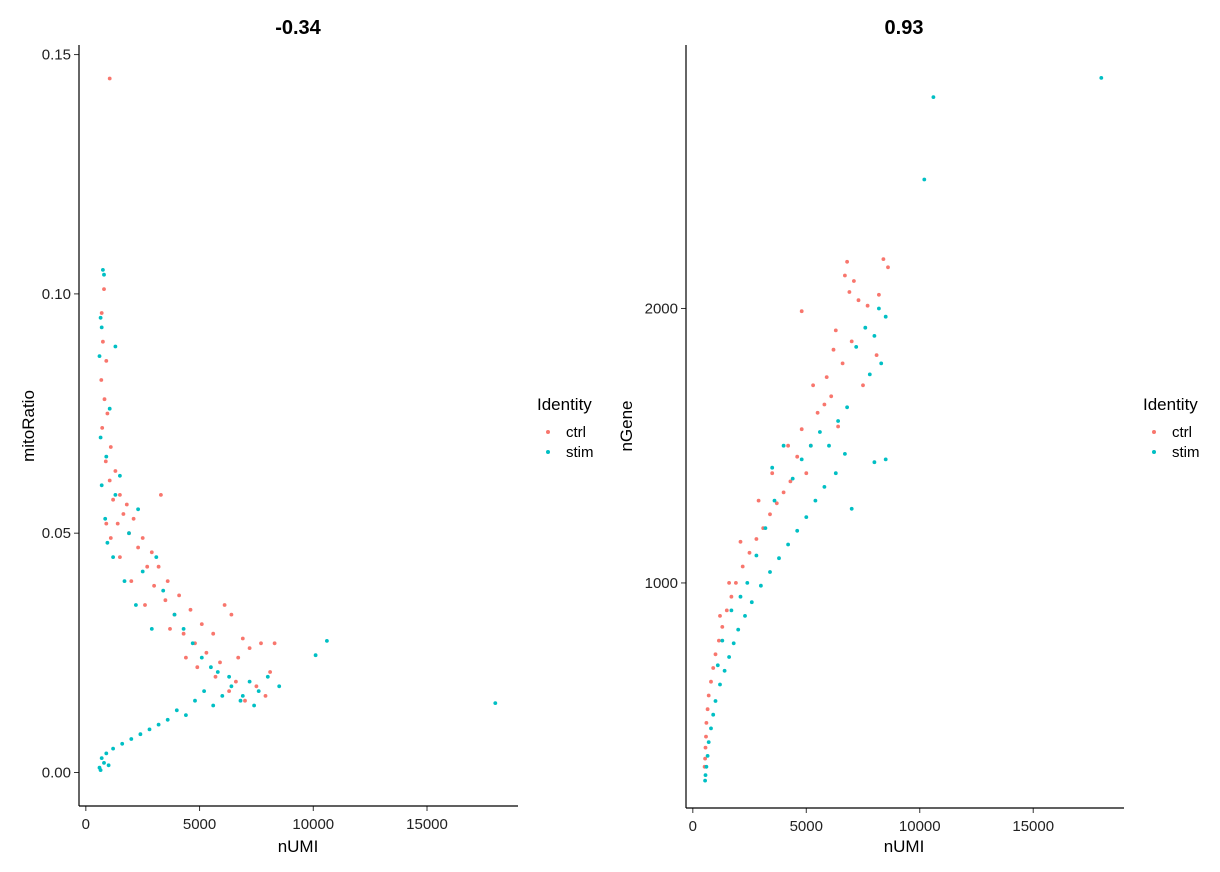 This screenshot has height=872, width=1220. I want to click on legend-label-ctrl: ctrl, so click(1182, 432).